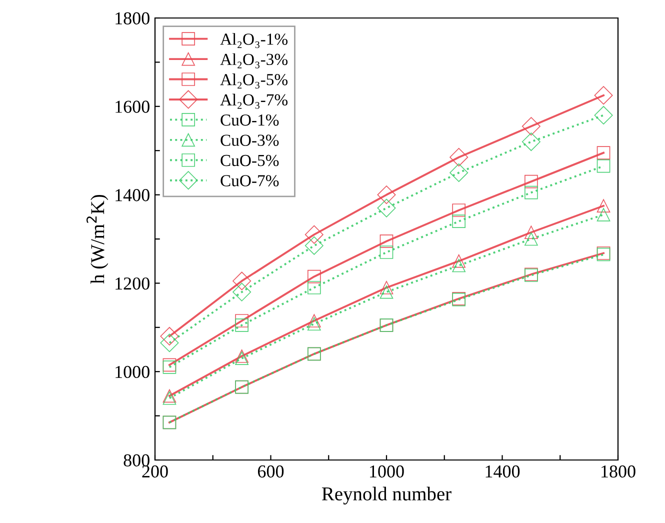 This screenshot has width=665, height=523. Describe the element at coordinates (97, 239) in the screenshot. I see `y-axis-title: h (W/m$^{2}$K)` at that location.